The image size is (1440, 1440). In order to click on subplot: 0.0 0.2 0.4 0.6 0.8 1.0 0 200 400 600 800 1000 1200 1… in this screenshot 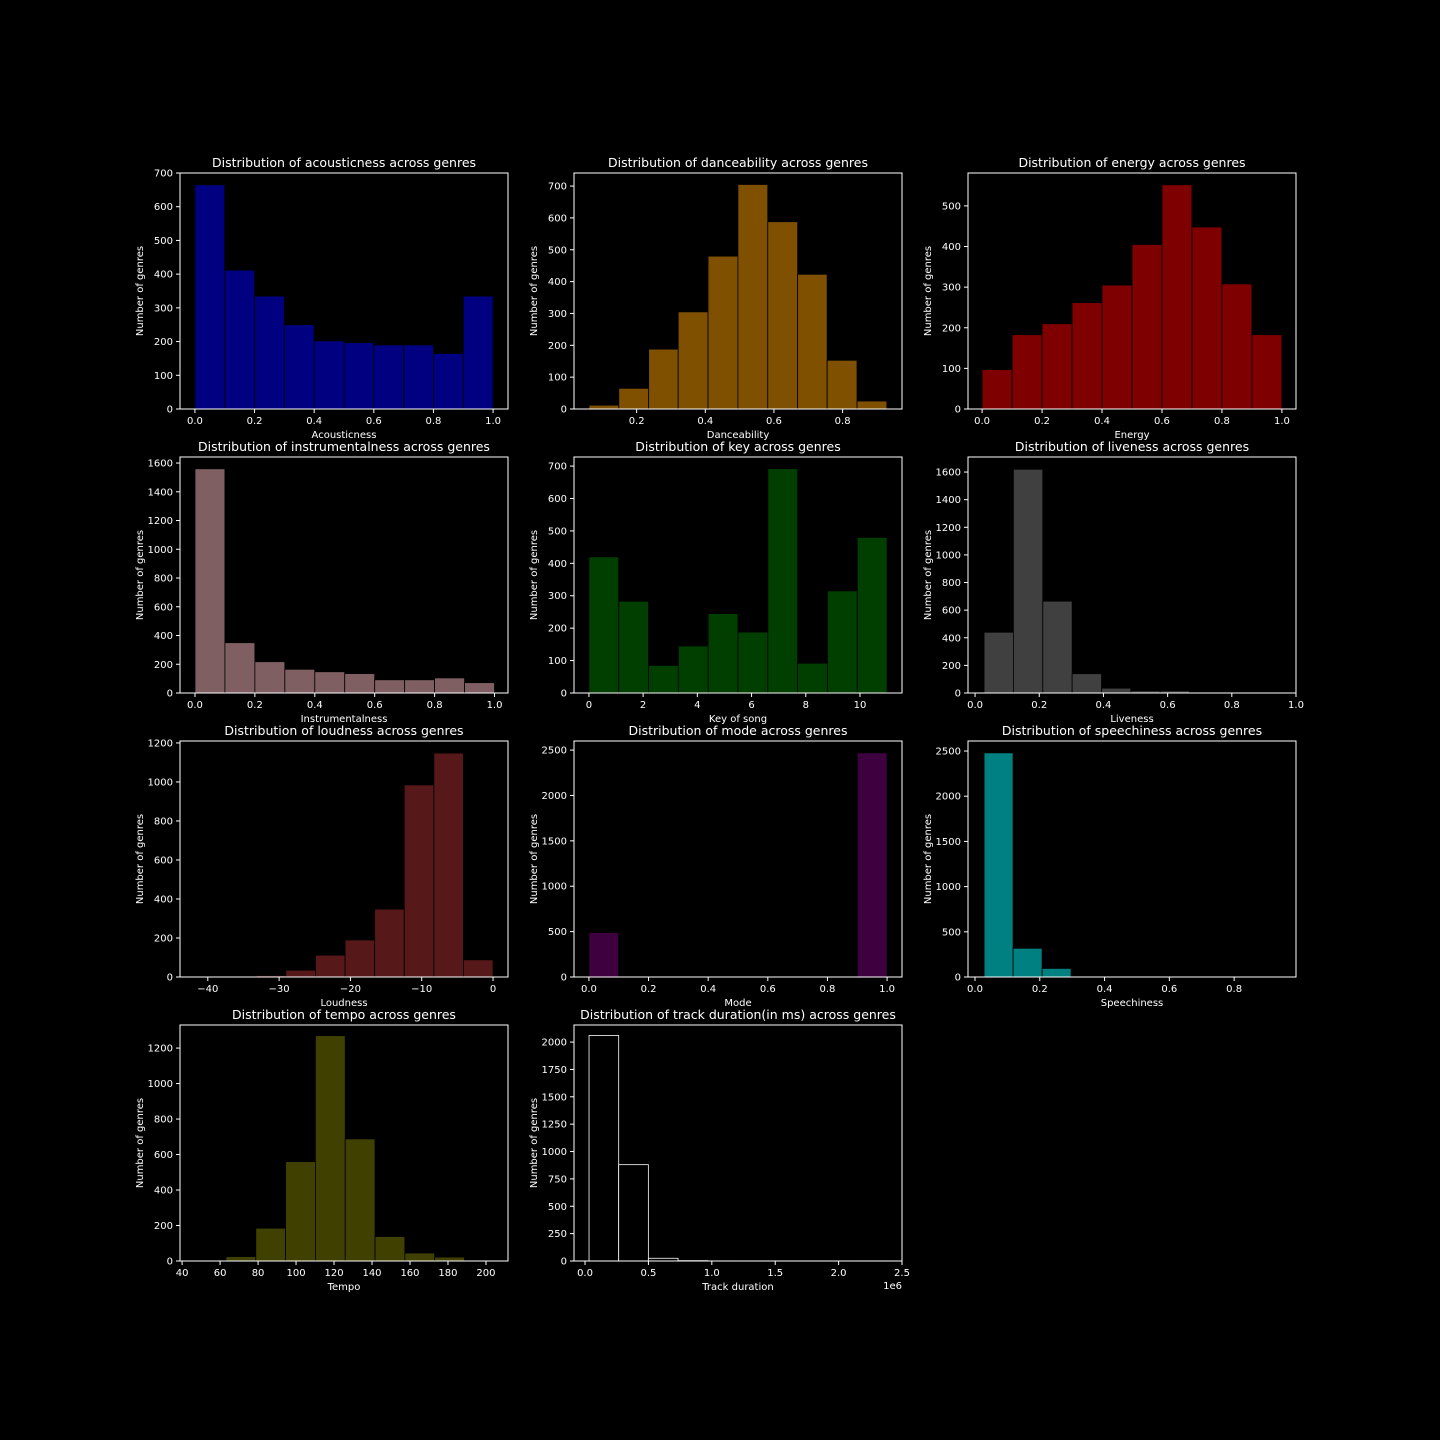, I will do `click(1113, 582)`.